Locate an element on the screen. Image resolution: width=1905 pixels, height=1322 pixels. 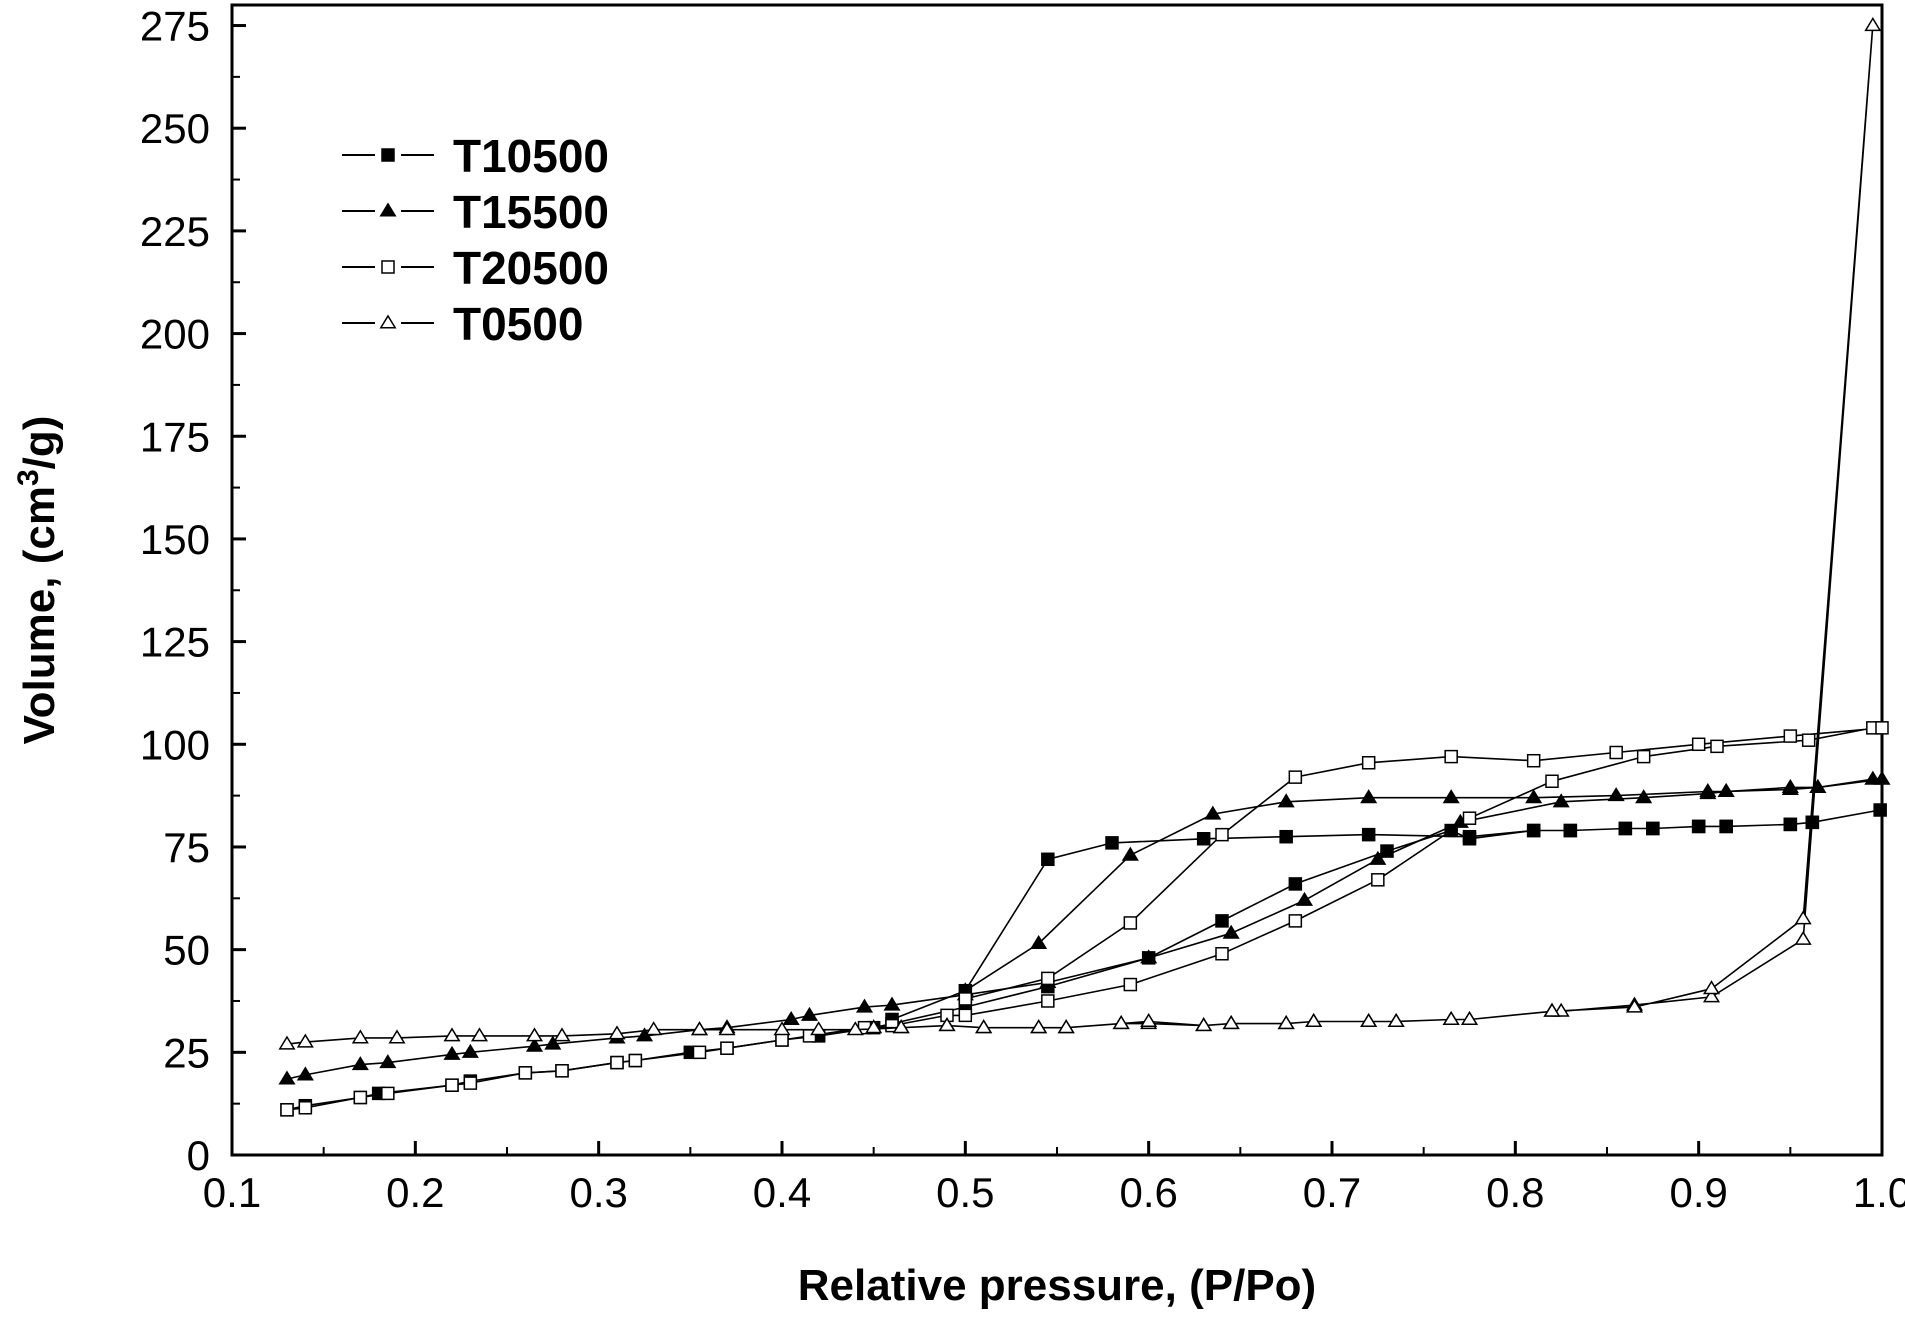
y-tick-label: 250 is located at coordinates (175, 128).